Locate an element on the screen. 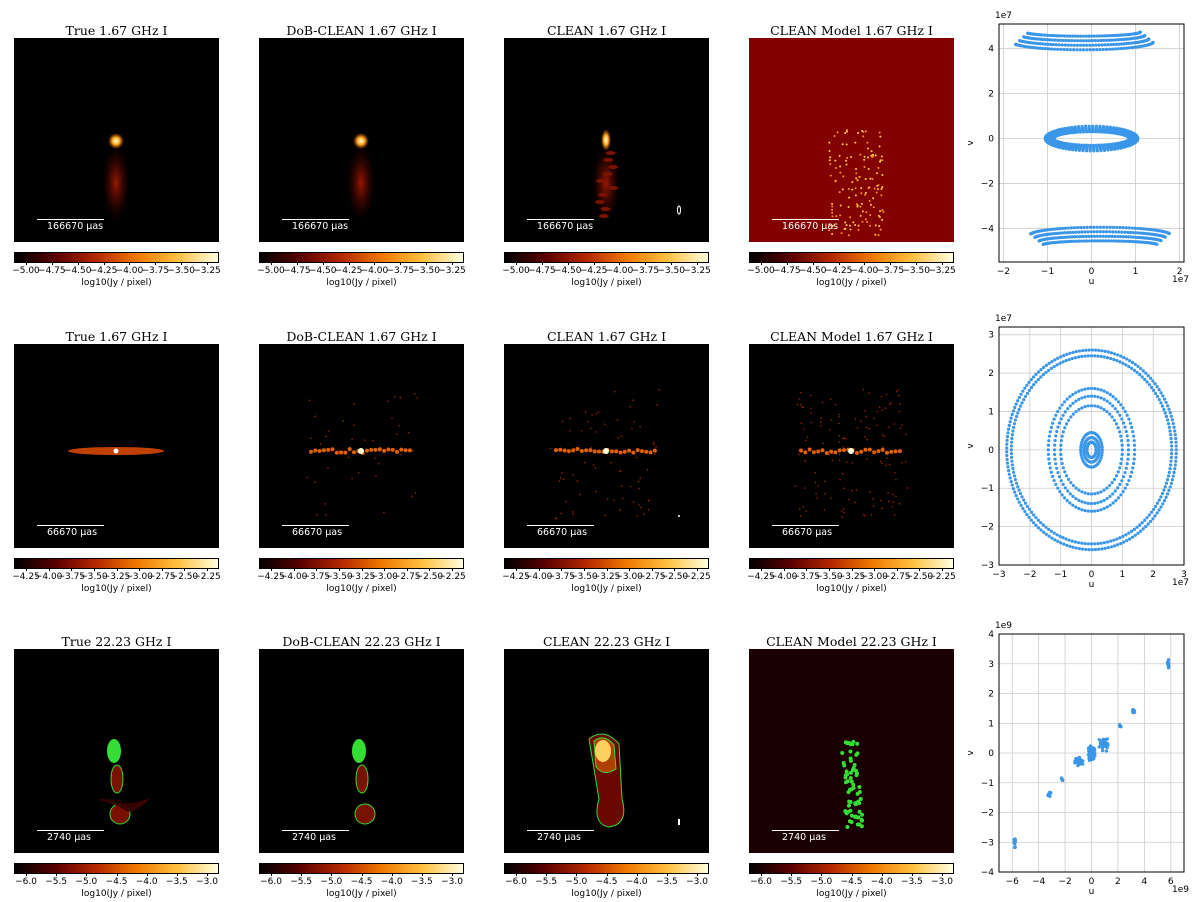 This screenshot has height=902, width=1200. plot-frame is located at coordinates (1091, 143).